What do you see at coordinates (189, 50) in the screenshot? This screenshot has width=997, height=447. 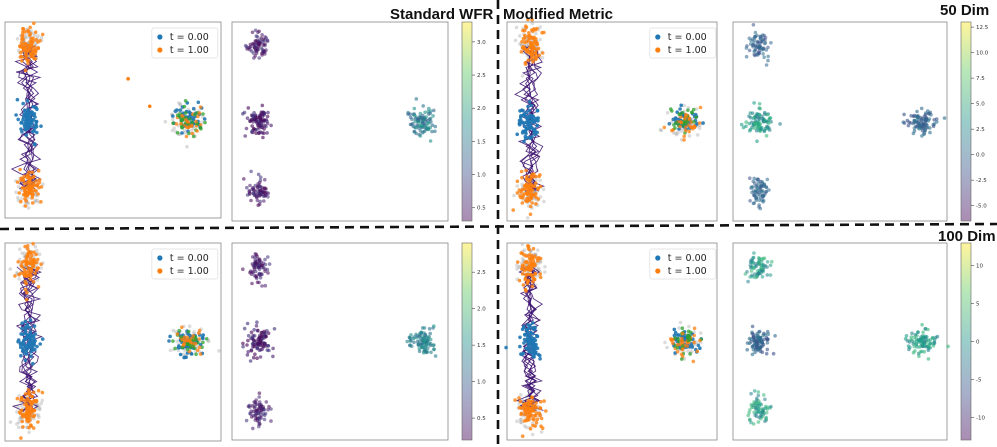 I see `legend-label-t1: t = 1.00` at bounding box center [189, 50].